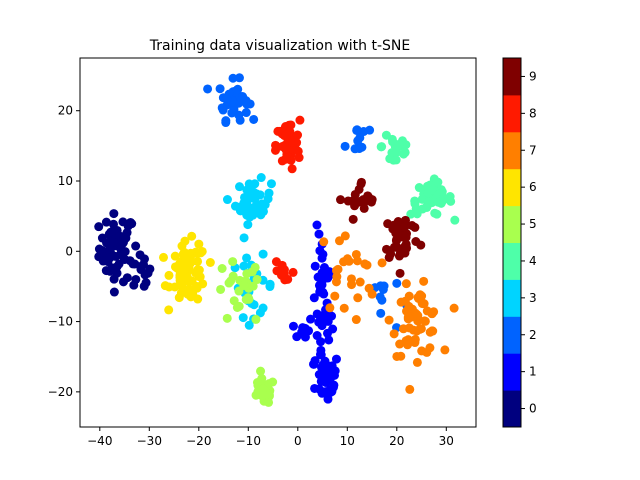 Image resolution: width=640 pixels, height=480 pixels. Describe the element at coordinates (533, 187) in the screenshot. I see `colorbar-tick-label: 6` at that location.